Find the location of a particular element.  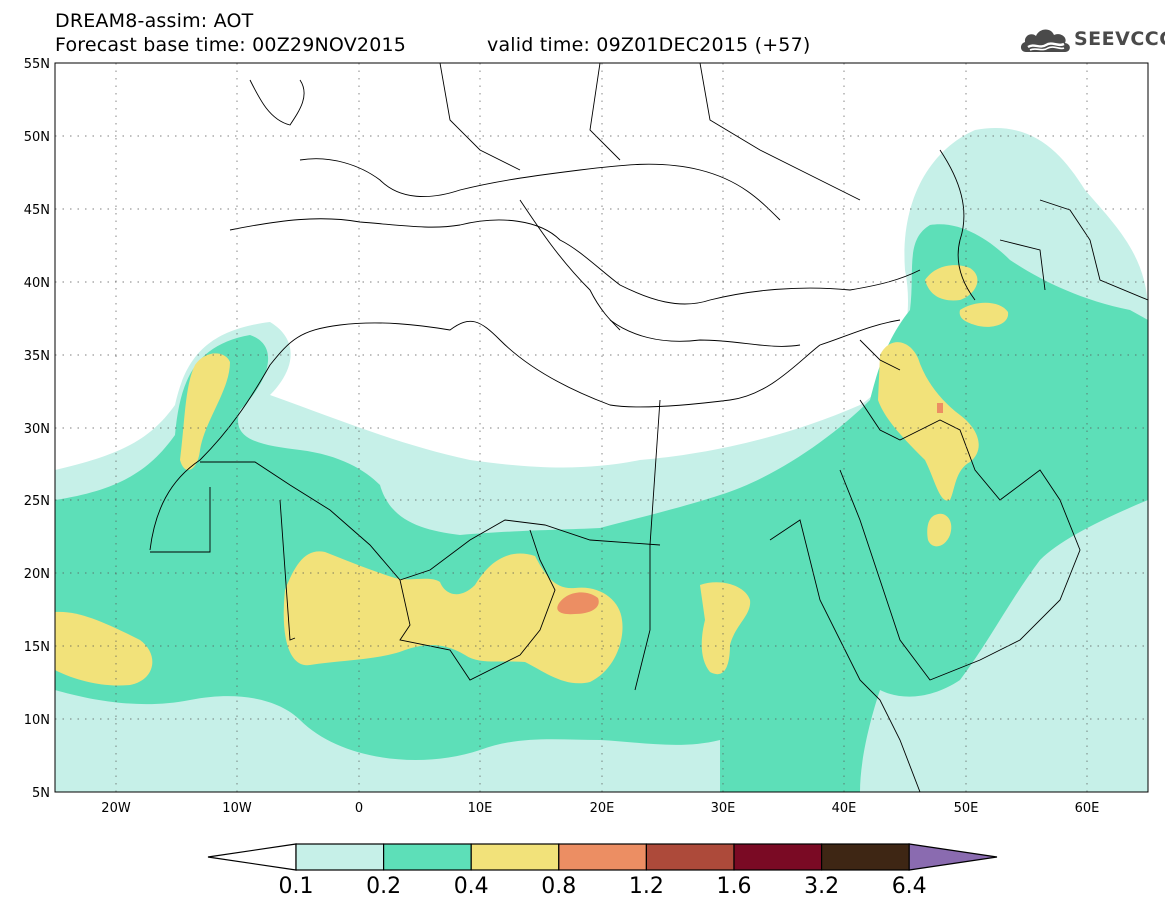

colorbar-label: 0.2 is located at coordinates (383, 886).